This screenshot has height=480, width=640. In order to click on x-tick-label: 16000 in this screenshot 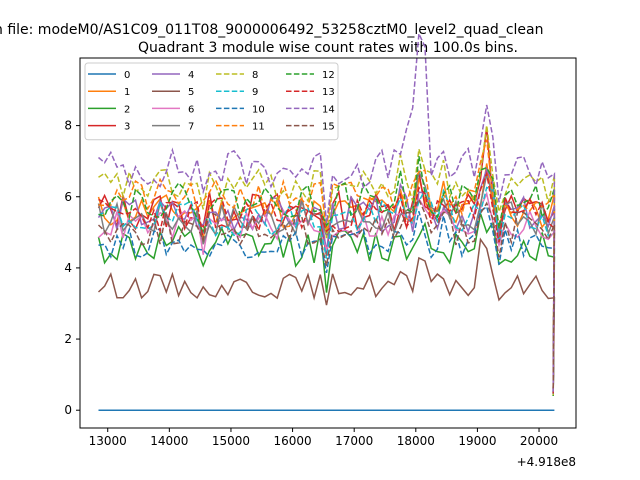, I will do `click(292, 441)`.